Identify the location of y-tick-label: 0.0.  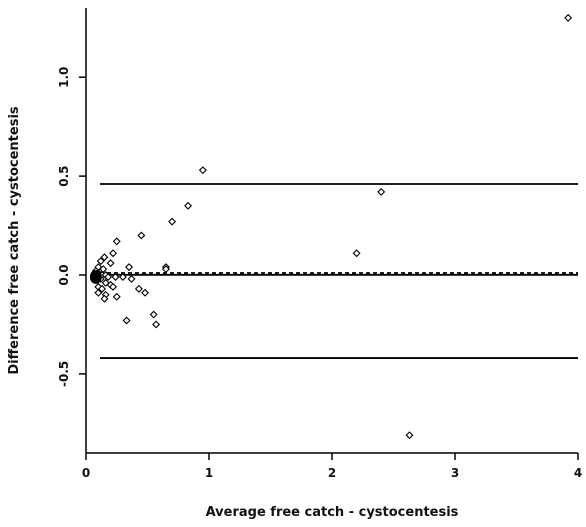
(64, 274).